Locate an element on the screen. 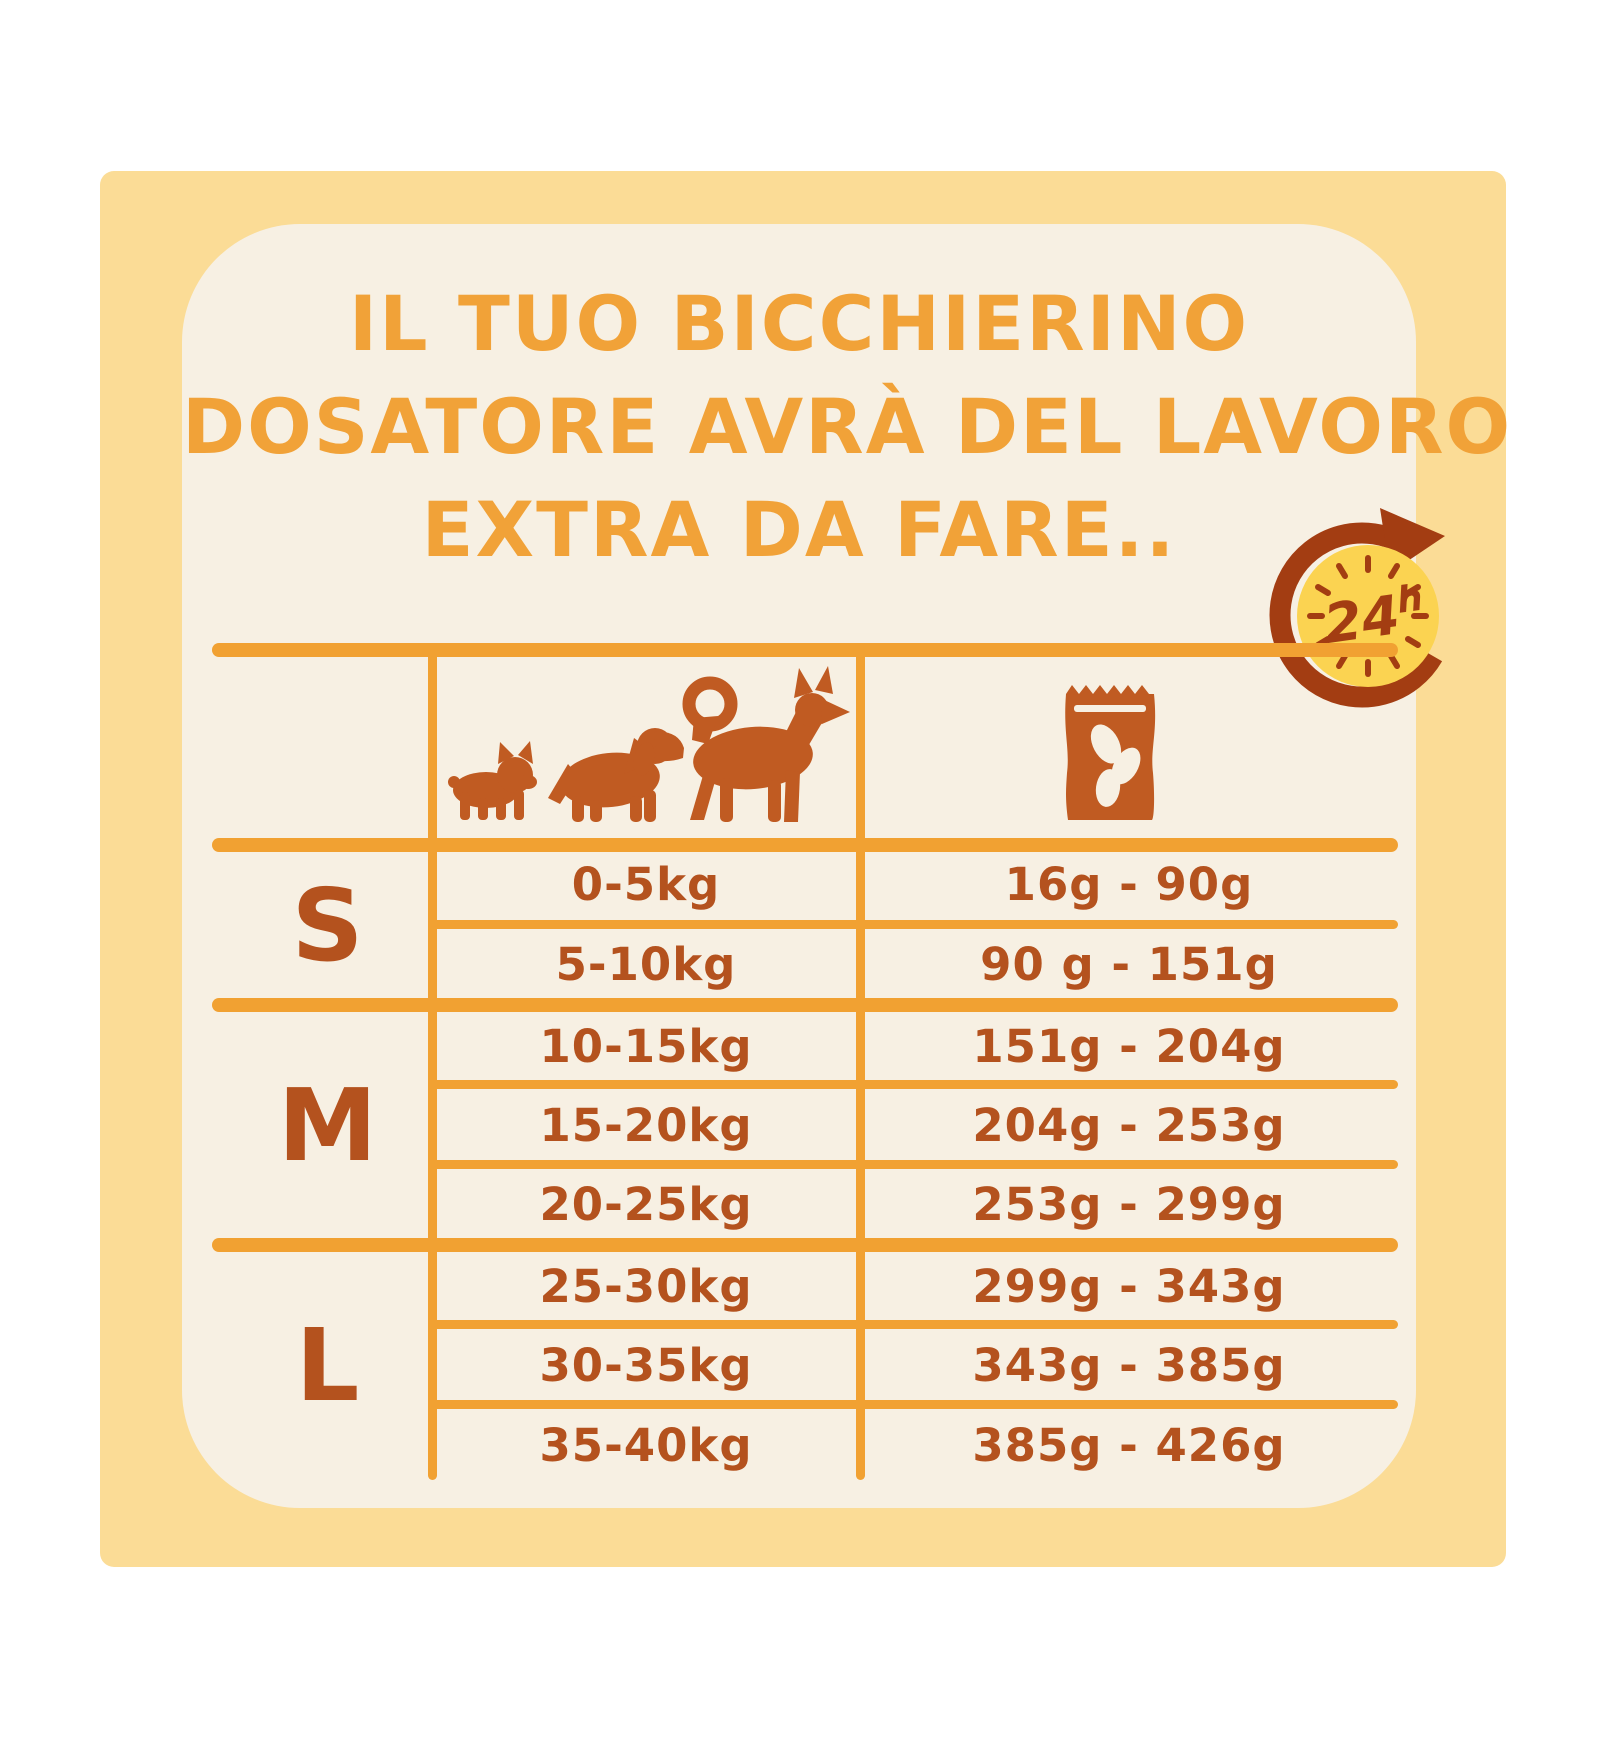  dog-size-medium-icon is located at coordinates (616, 775).